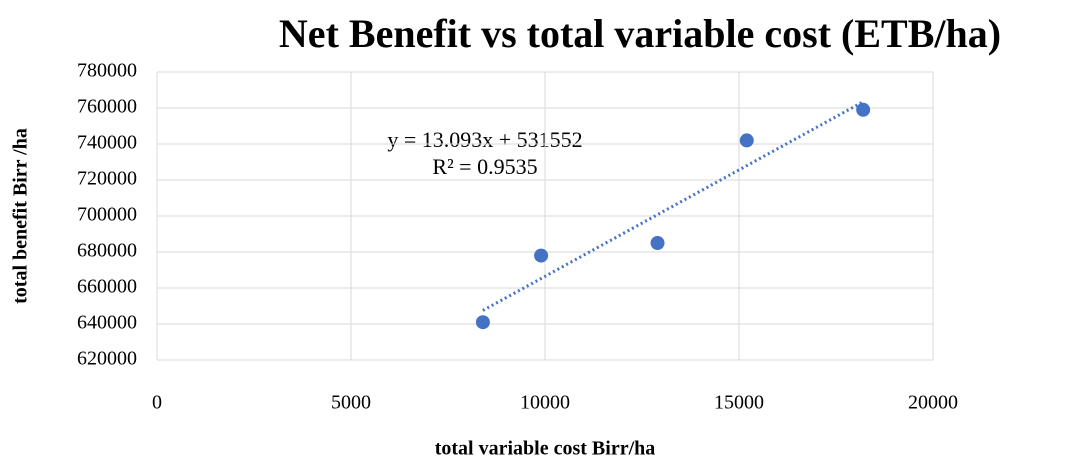 This screenshot has height=463, width=1073. What do you see at coordinates (107, 323) in the screenshot?
I see `y-tick-label: 640000` at bounding box center [107, 323].